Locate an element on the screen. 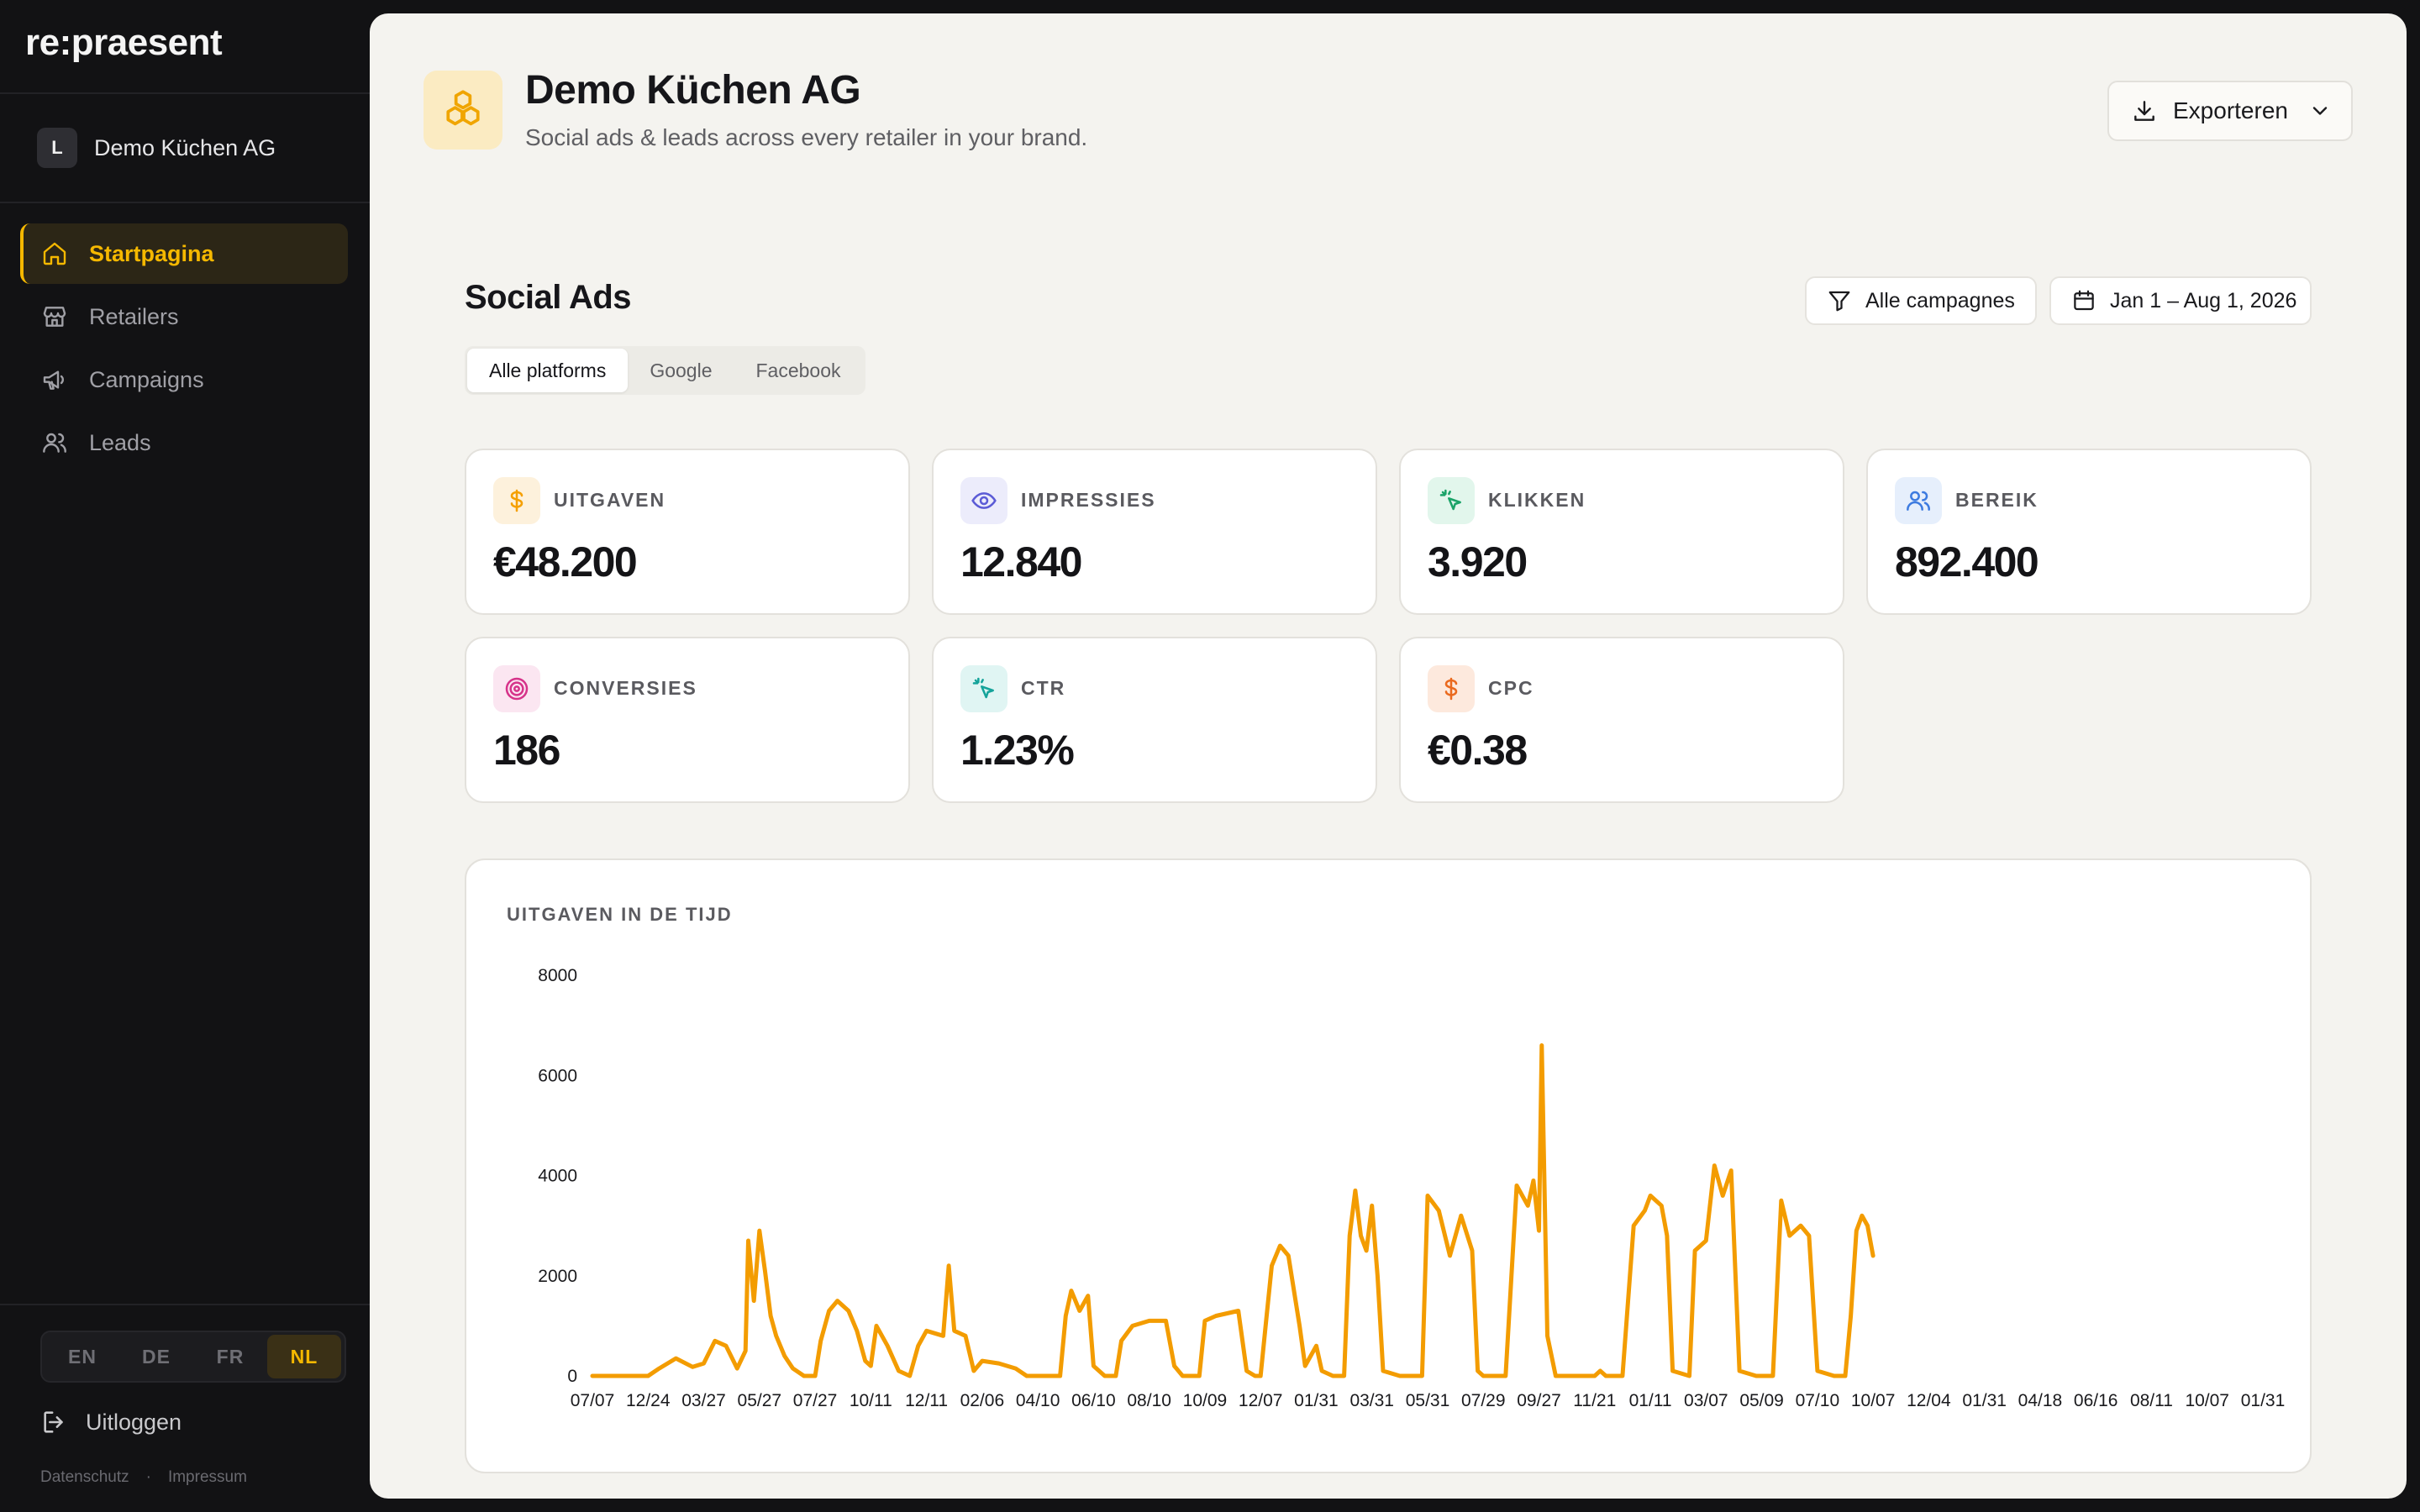 The height and width of the screenshot is (1512, 2420). sidebar-item-leads: Leads is located at coordinates (184, 442).